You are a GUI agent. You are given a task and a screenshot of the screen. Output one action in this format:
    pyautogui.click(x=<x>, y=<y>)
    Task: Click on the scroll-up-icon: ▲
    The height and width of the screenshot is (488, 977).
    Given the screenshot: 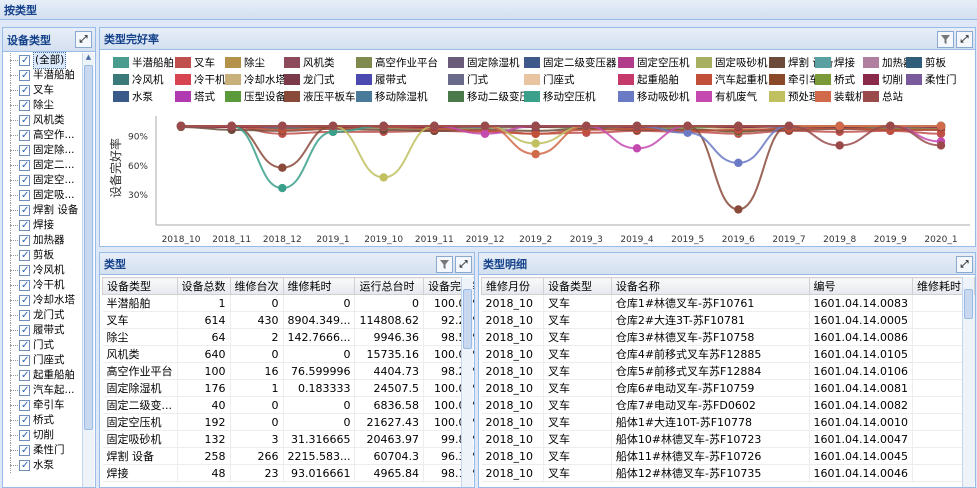 What is the action you would take?
    pyautogui.click(x=88, y=57)
    